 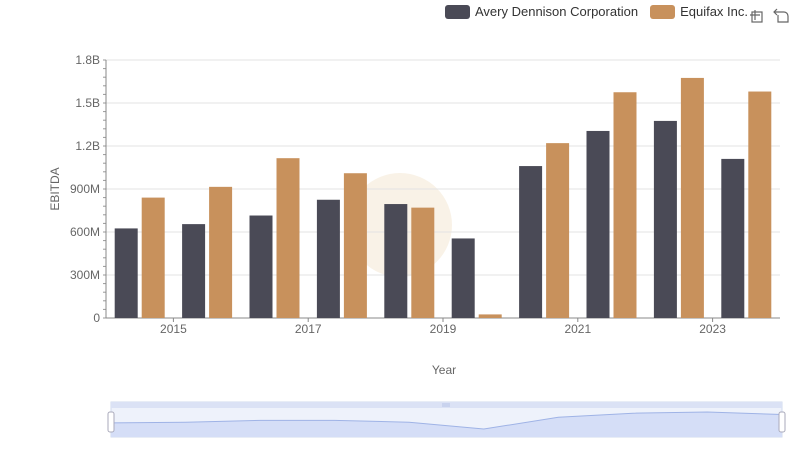 I want to click on legend-item-equifax: Equifax Inc., so click(x=699, y=11).